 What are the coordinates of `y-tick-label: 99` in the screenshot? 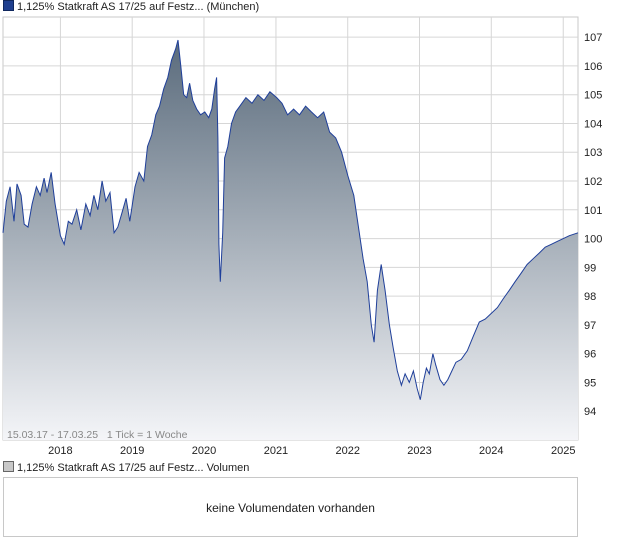 It's located at (590, 268).